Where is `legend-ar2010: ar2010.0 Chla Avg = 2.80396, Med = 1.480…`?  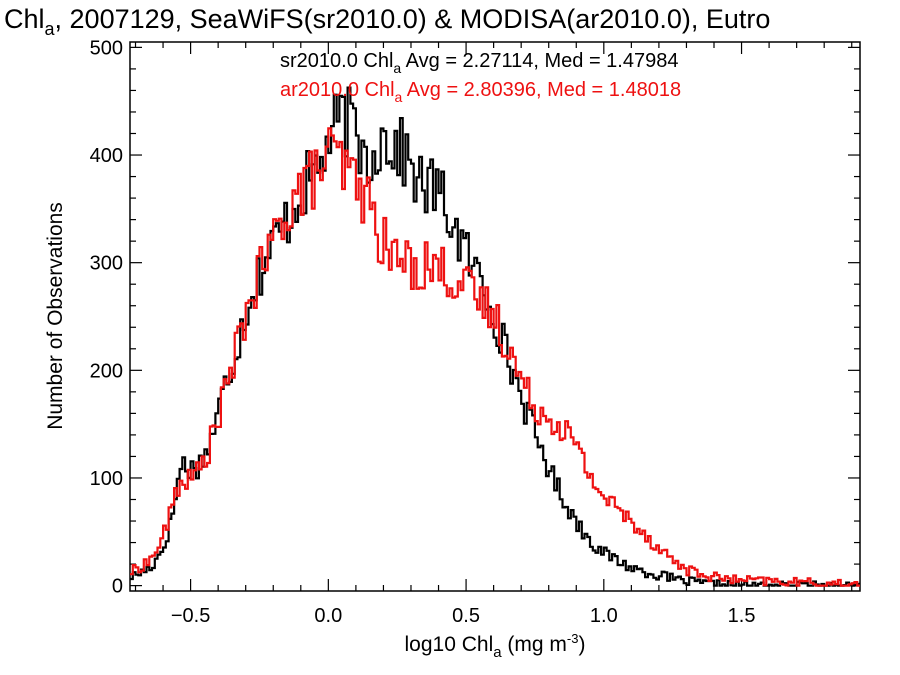 legend-ar2010: ar2010.0 Chla Avg = 2.80396, Med = 1.480… is located at coordinates (480, 92).